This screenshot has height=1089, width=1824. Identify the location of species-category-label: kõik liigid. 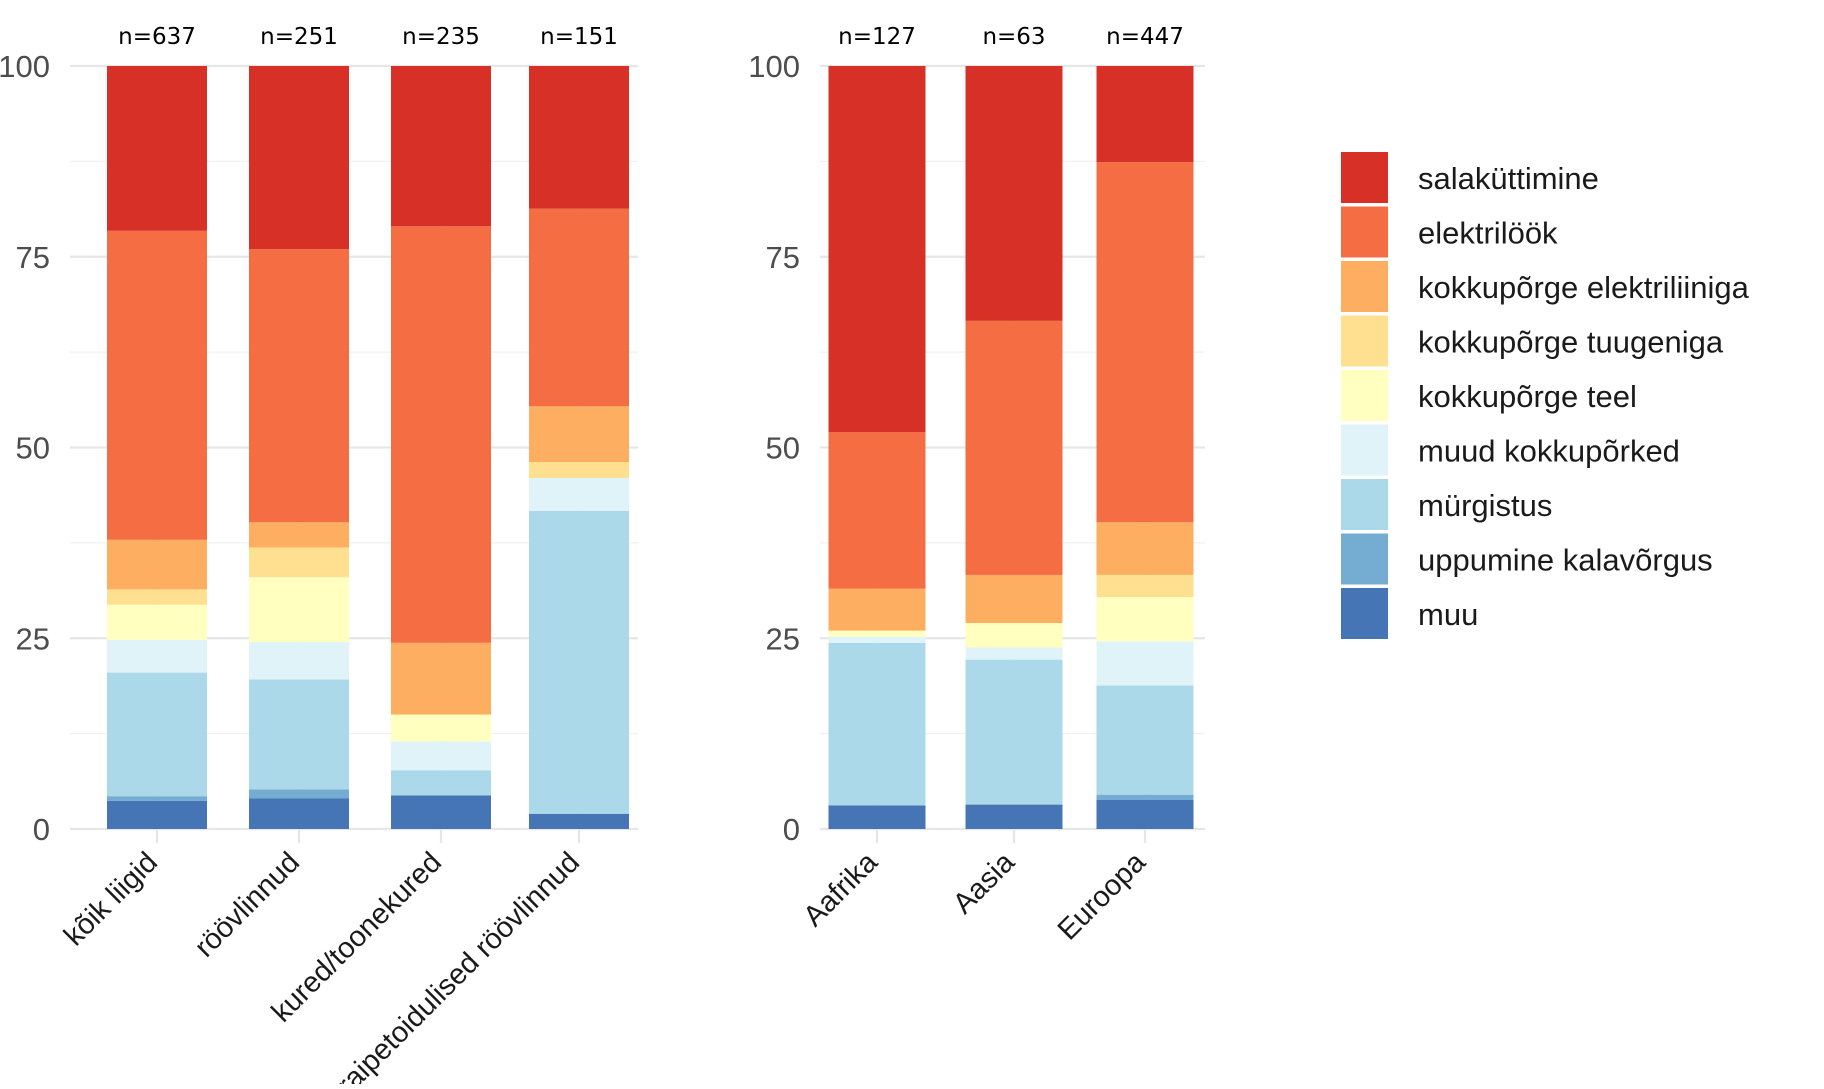
(111, 899).